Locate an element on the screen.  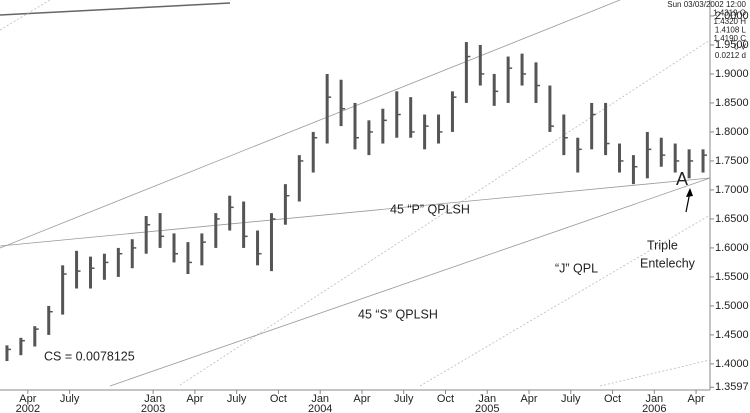
info-text: 0 V is located at coordinates (740, 47).